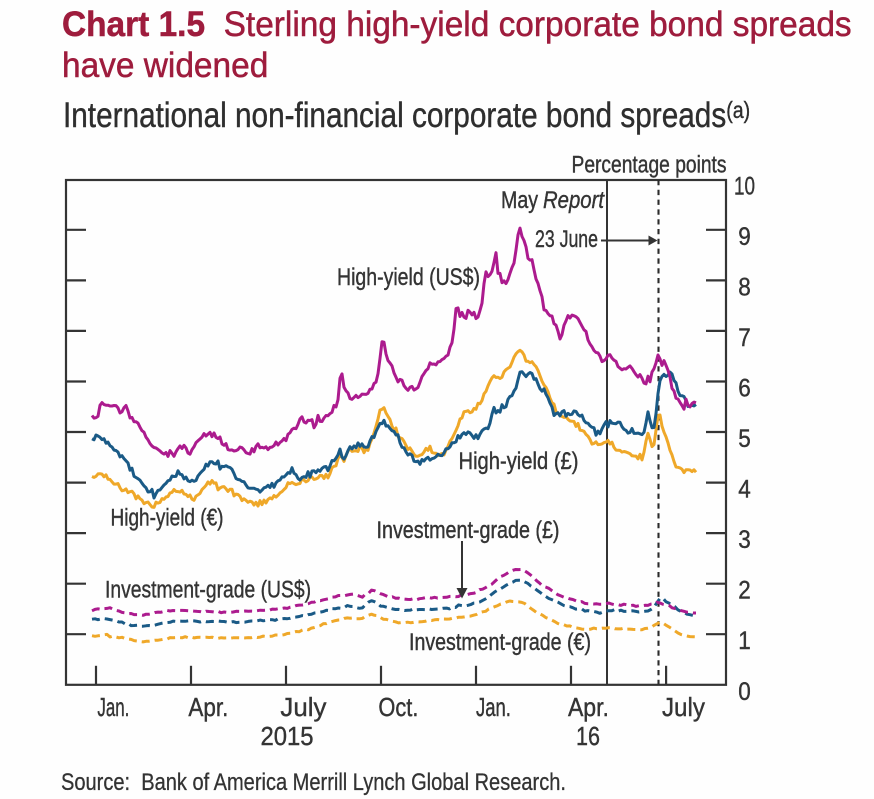 The height and width of the screenshot is (799, 874). Describe the element at coordinates (744, 692) in the screenshot. I see `svg-text: 0` at that location.